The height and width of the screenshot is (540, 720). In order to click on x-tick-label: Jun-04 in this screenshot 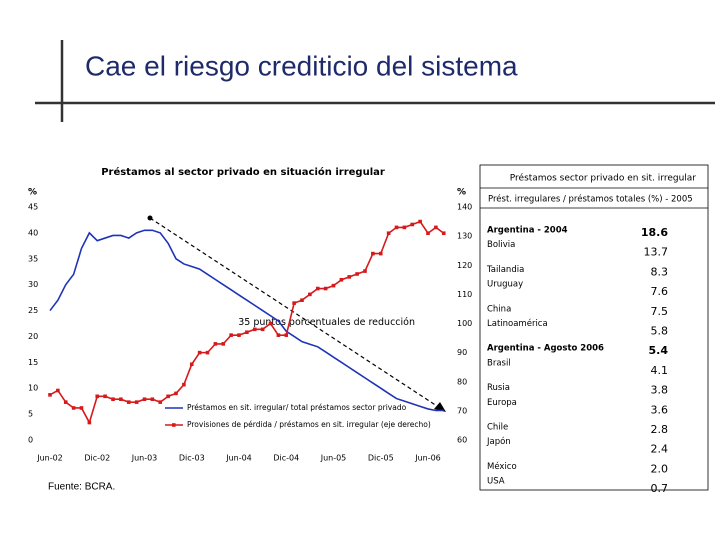, I will do `click(238, 458)`.